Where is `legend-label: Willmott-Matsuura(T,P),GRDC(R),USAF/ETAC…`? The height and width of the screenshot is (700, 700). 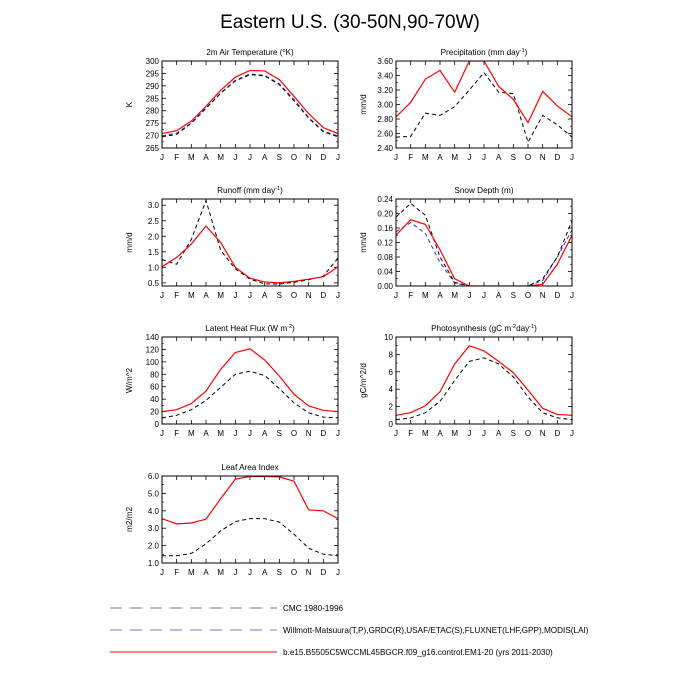 legend-label: Willmott-Matsuura(T,P),GRDC(R),USAF/ETAC… is located at coordinates (436, 630).